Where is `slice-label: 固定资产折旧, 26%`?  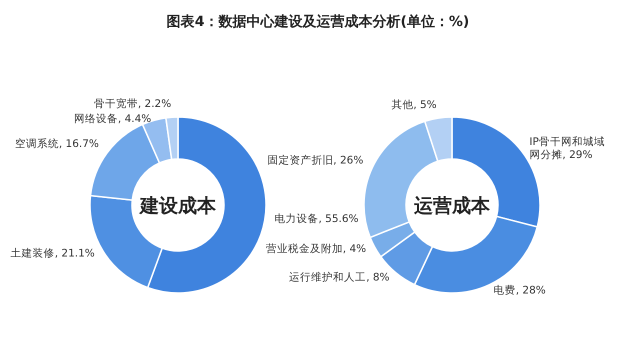 slice-label: 固定资产折旧, 26% is located at coordinates (315, 159).